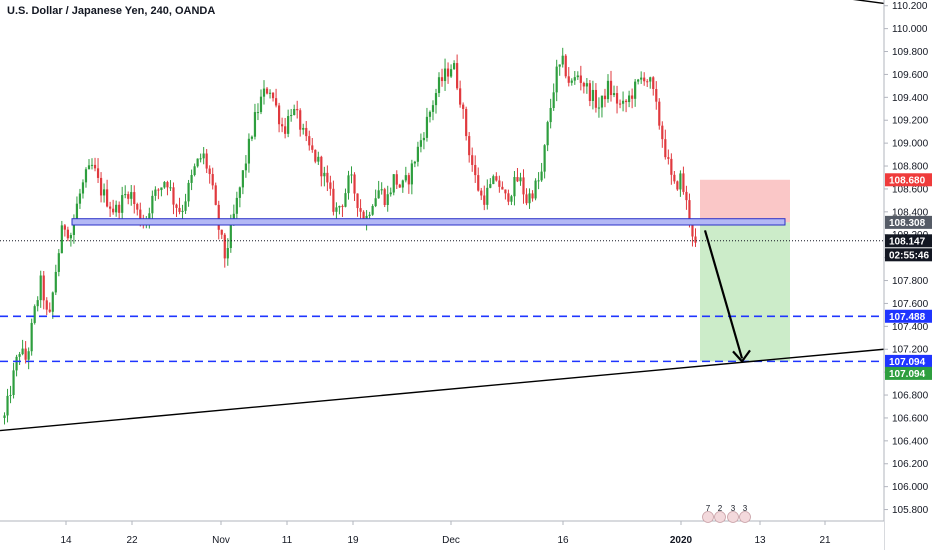  I want to click on x-tick-label: 11, so click(287, 540).